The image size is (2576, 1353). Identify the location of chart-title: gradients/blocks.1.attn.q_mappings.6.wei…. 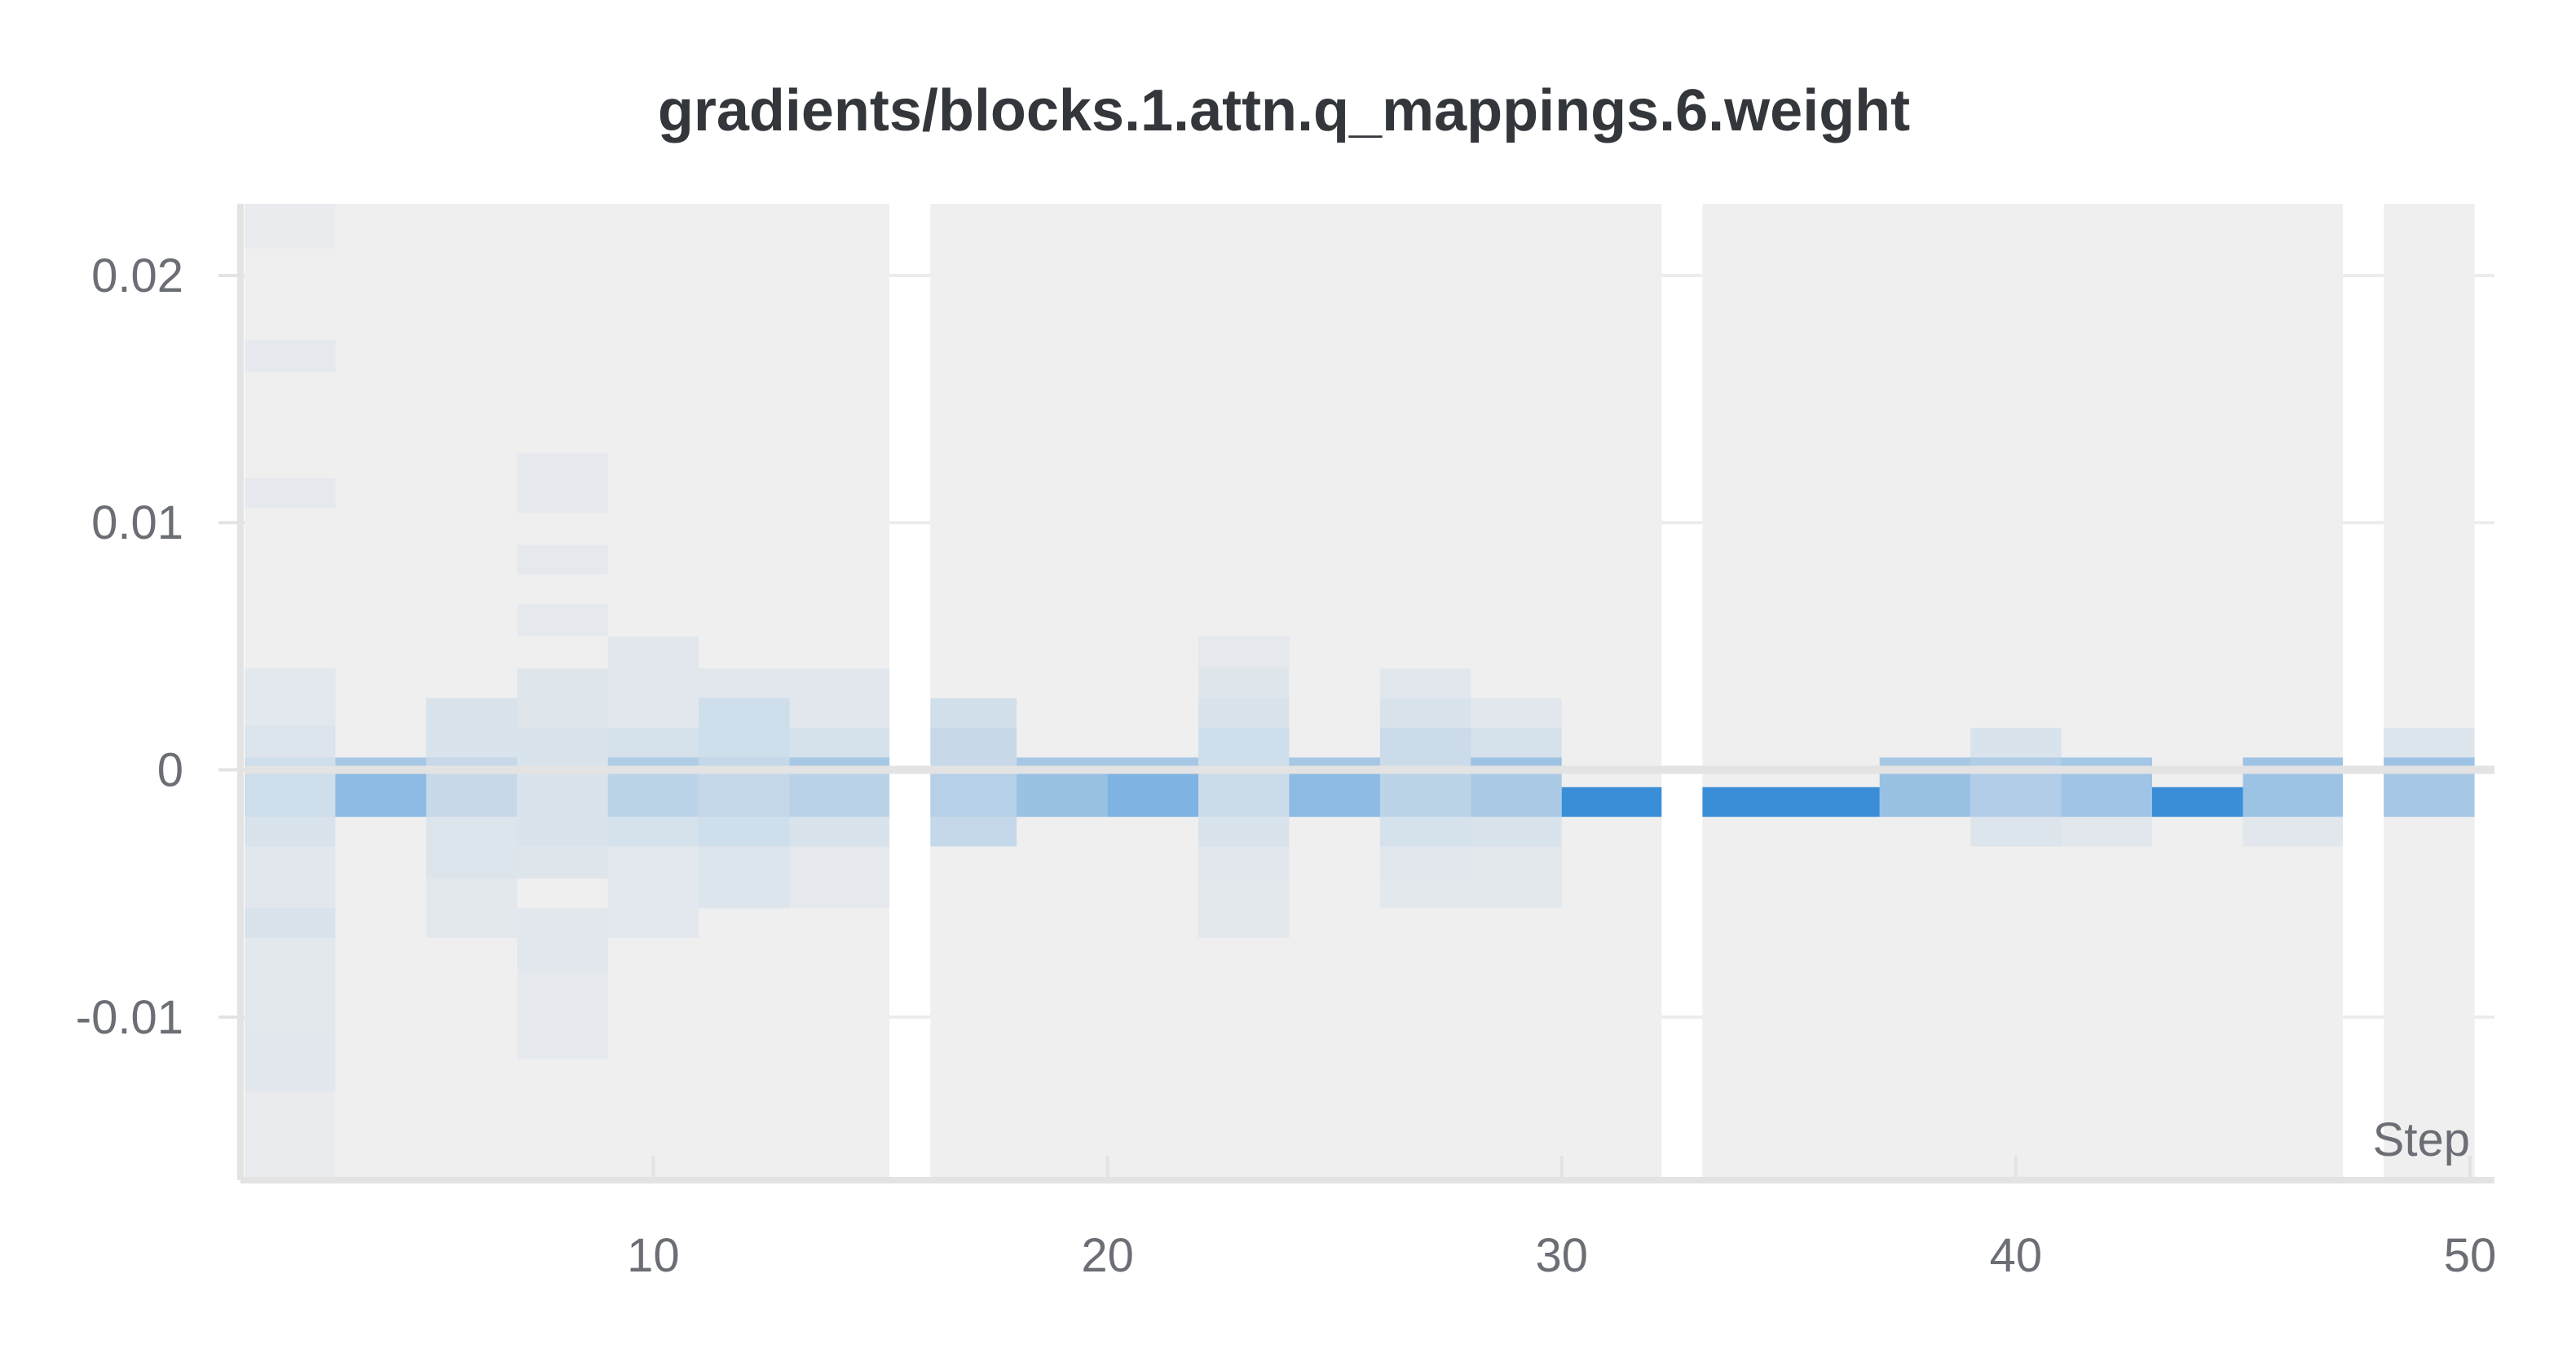
(1284, 110).